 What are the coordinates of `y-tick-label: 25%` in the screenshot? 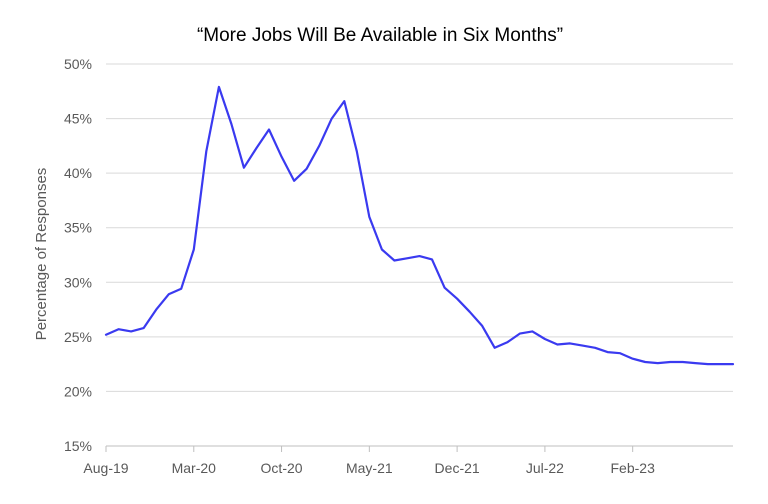 It's located at (78, 337).